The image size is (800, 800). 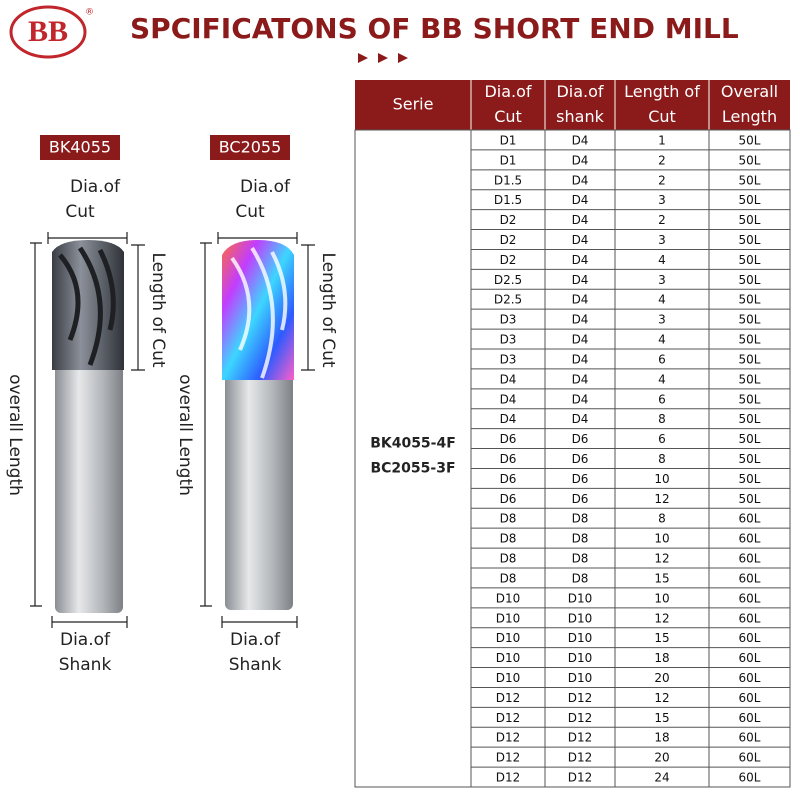 What do you see at coordinates (749, 116) in the screenshot?
I see `header-cell: Length` at bounding box center [749, 116].